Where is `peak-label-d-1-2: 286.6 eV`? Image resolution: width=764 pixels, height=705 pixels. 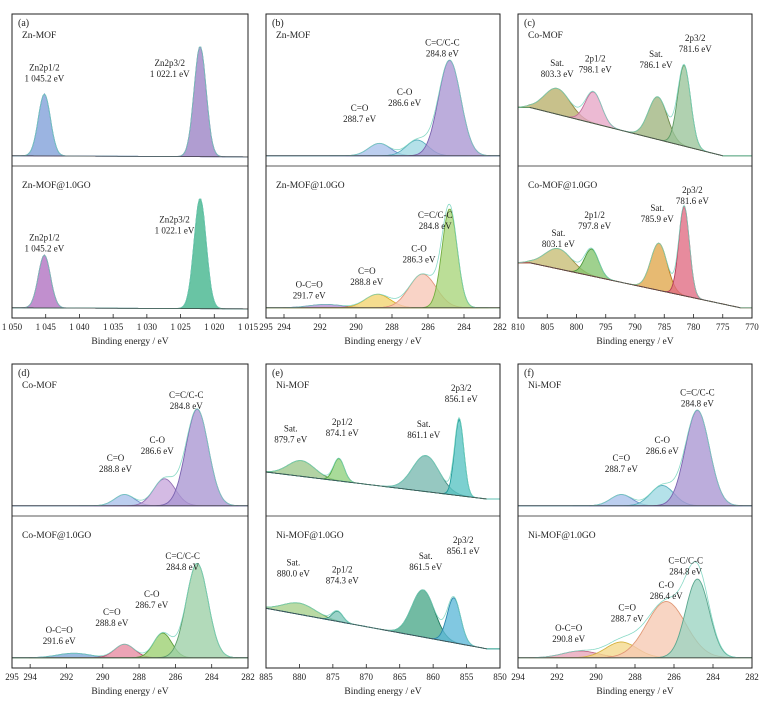 peak-label-d-1-2: 286.6 eV is located at coordinates (157, 451).